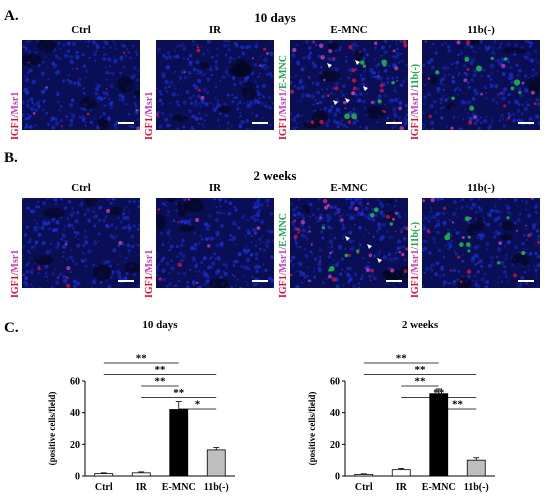 Image resolution: width=550 pixels, height=503 pixels. Describe the element at coordinates (420, 325) in the screenshot. I see `chart-title: 2 weeks` at that location.